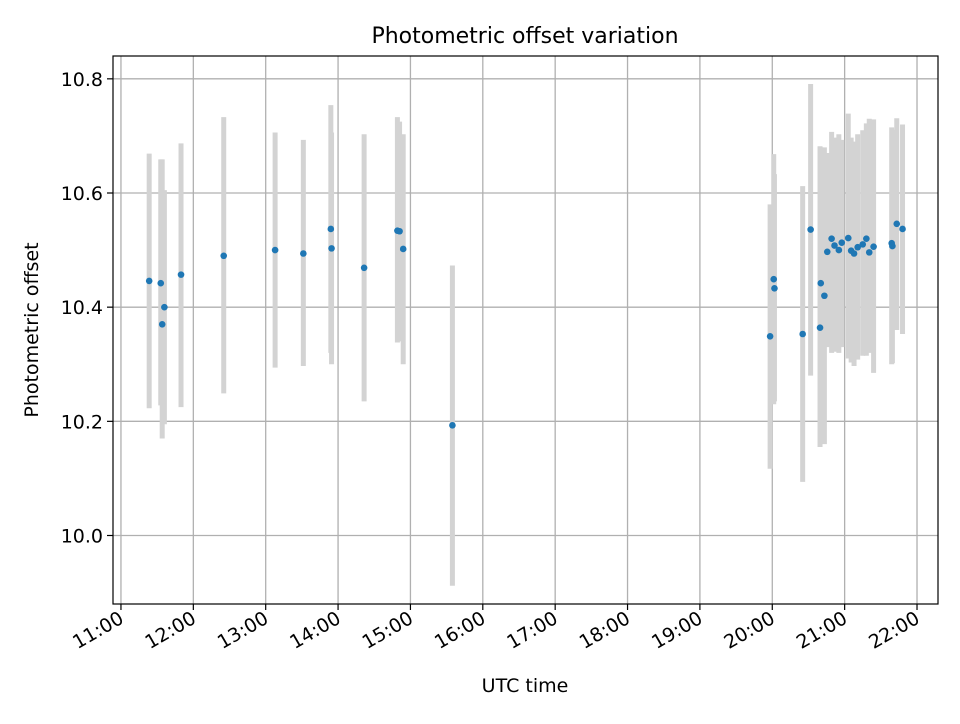 The image size is (960, 724). What do you see at coordinates (82, 537) in the screenshot?
I see `y-tick-label: 10.0` at bounding box center [82, 537].